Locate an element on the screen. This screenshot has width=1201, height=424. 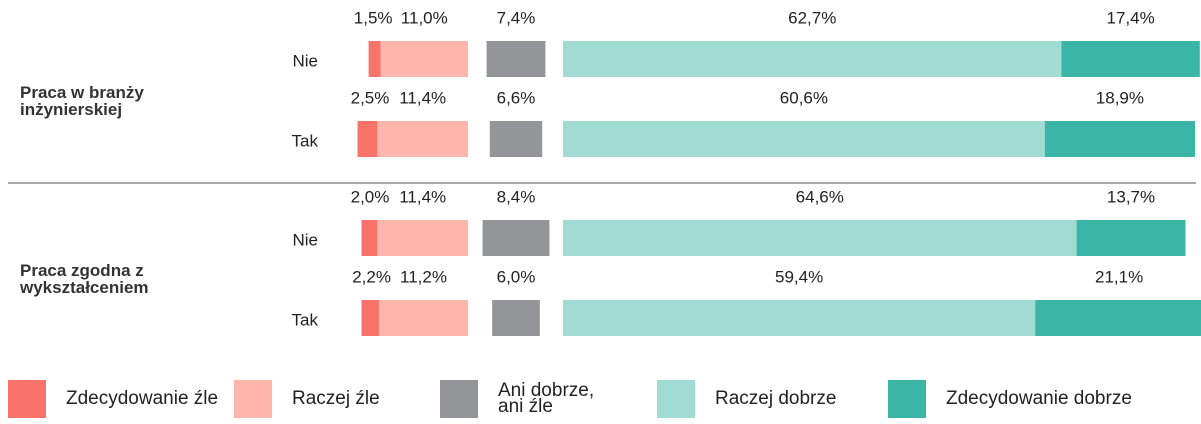
legend-item: Zdecydowanie źle is located at coordinates (113, 399).